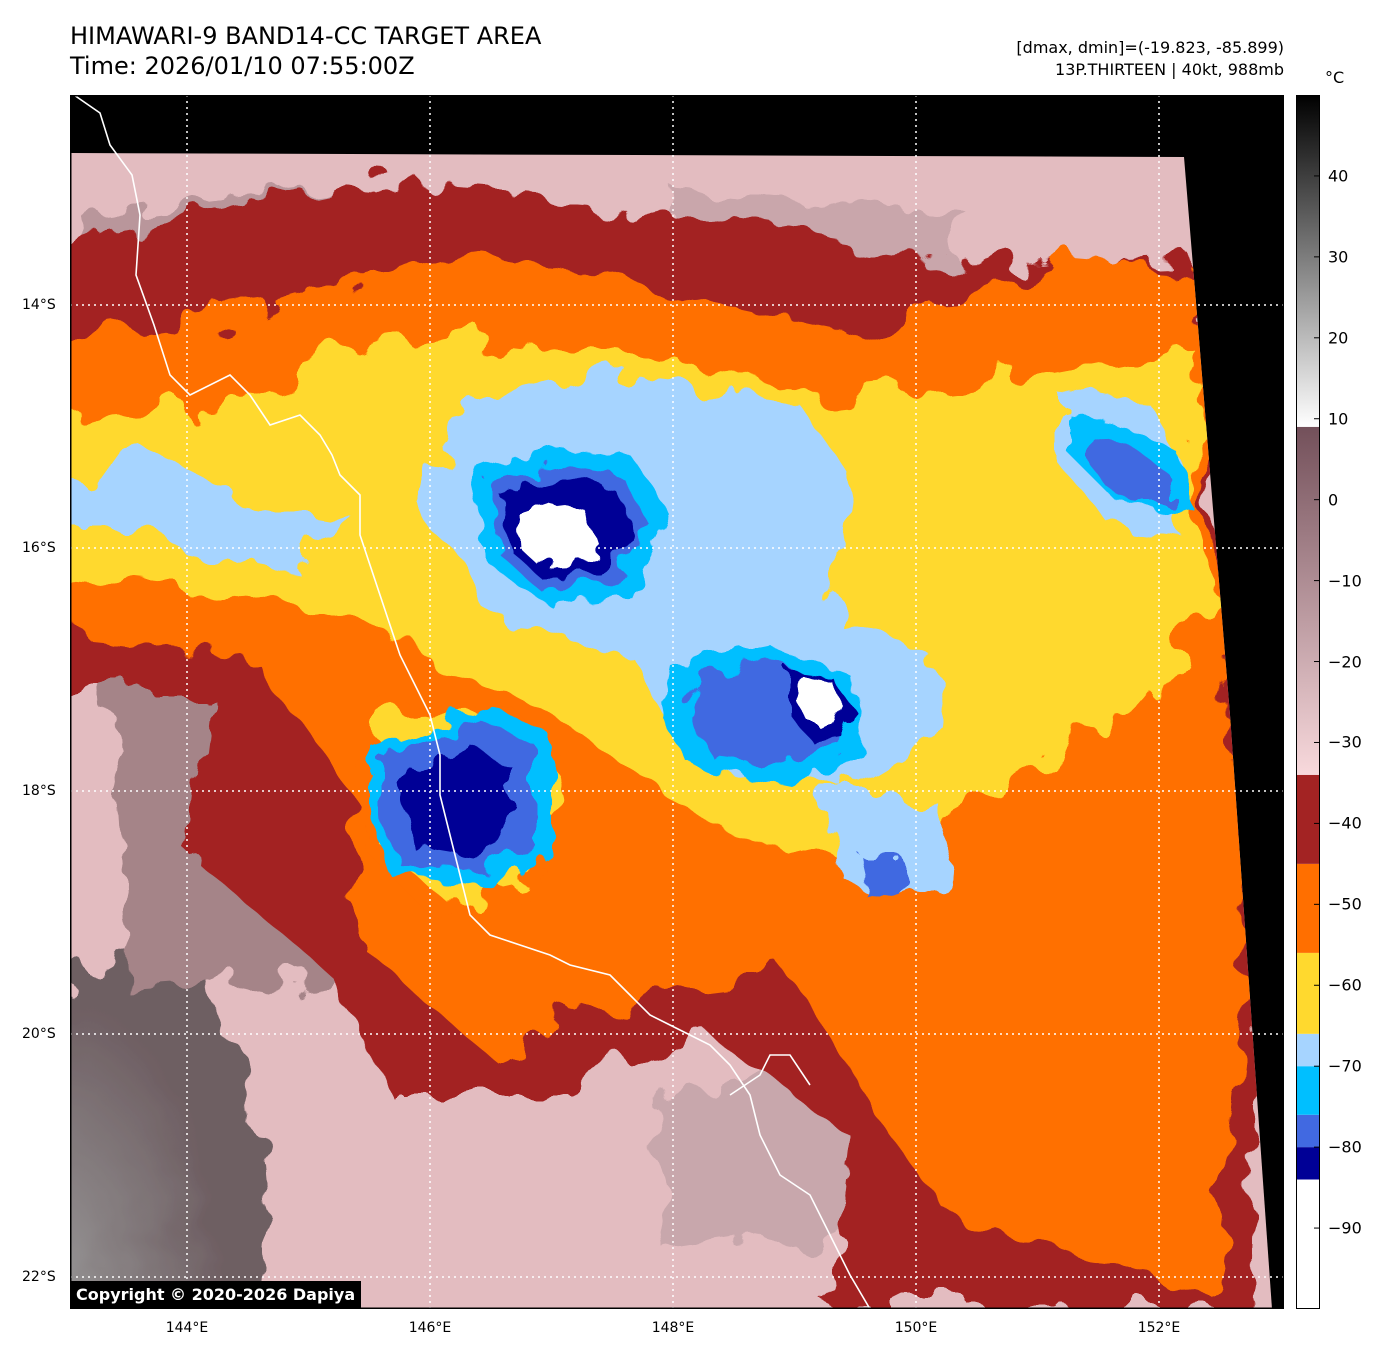  What do you see at coordinates (1338, 176) in the screenshot?
I see `colorbar-tick-label: 40` at bounding box center [1338, 176].